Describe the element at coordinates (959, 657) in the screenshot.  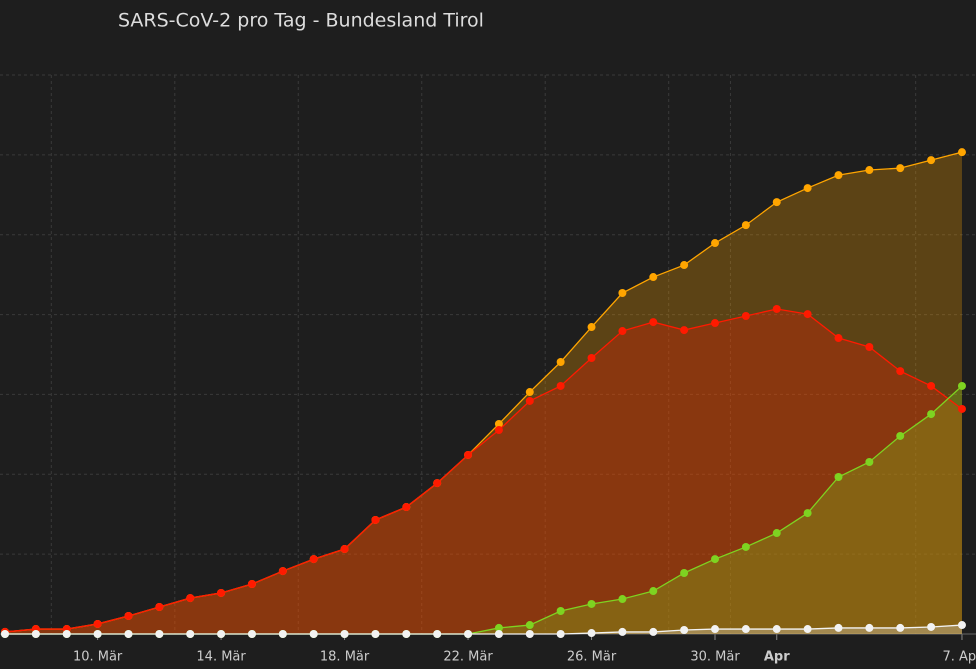
I see `x-tick-label: 7. Apr` at that location.